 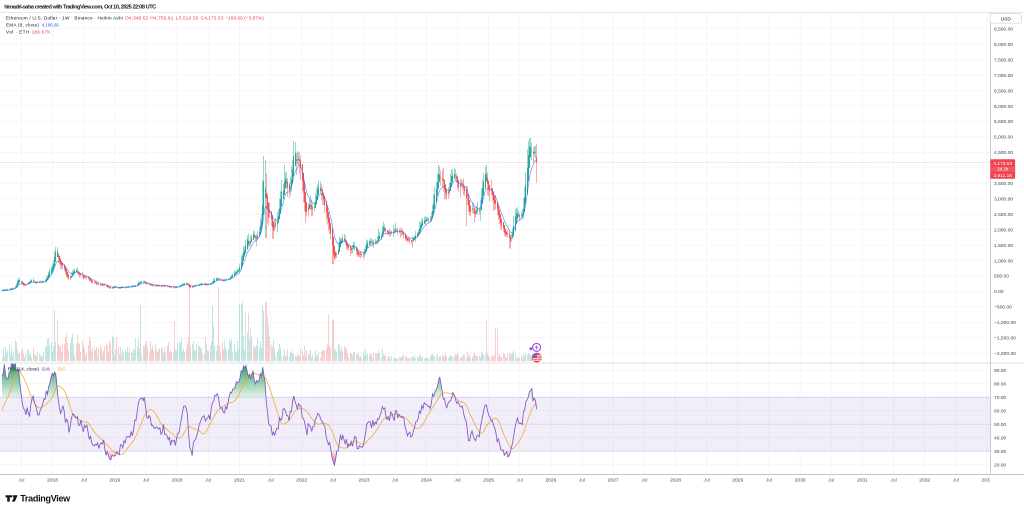 I want to click on svg-text: L3,510.50, so click(x=187, y=17).